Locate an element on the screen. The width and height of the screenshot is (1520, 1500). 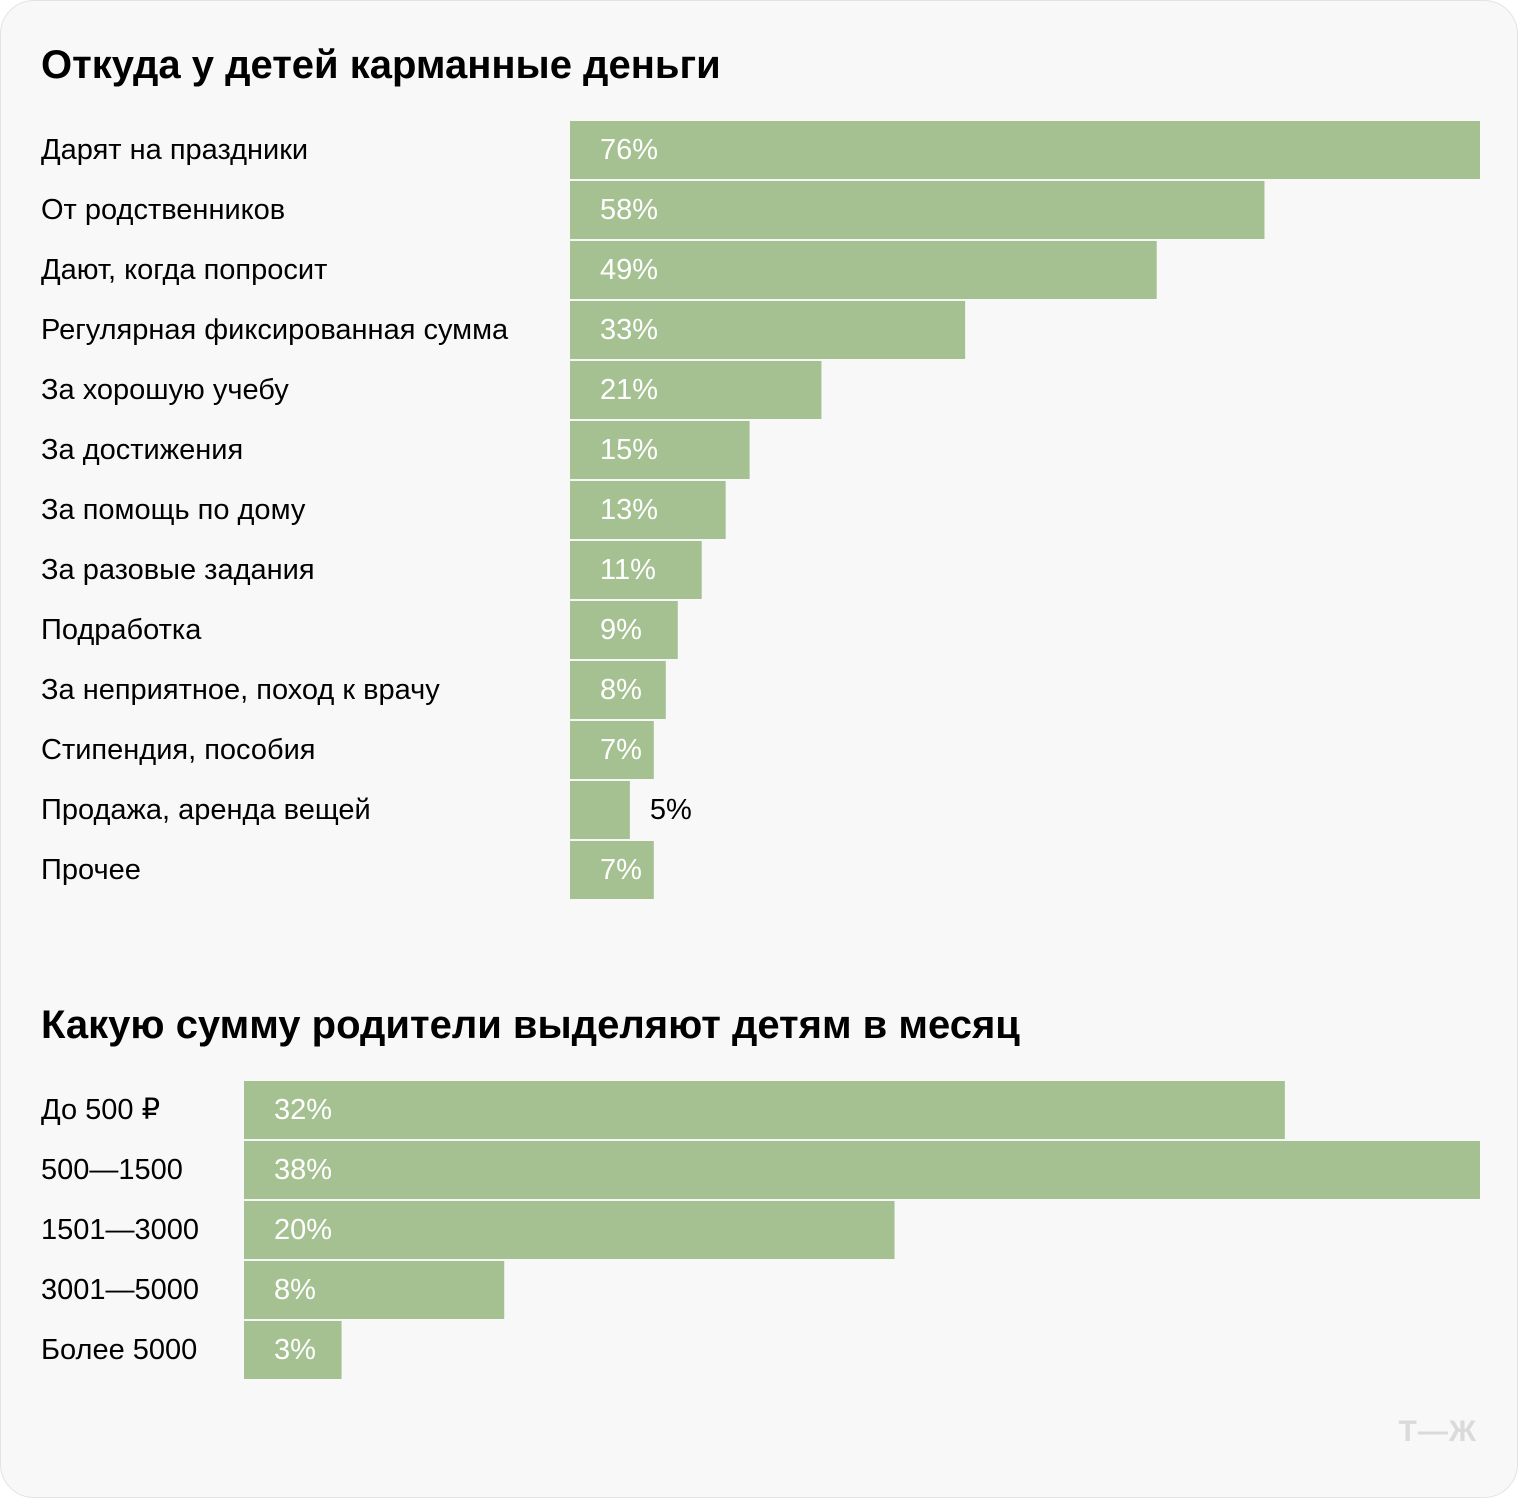
value-label: 13% is located at coordinates (629, 510).